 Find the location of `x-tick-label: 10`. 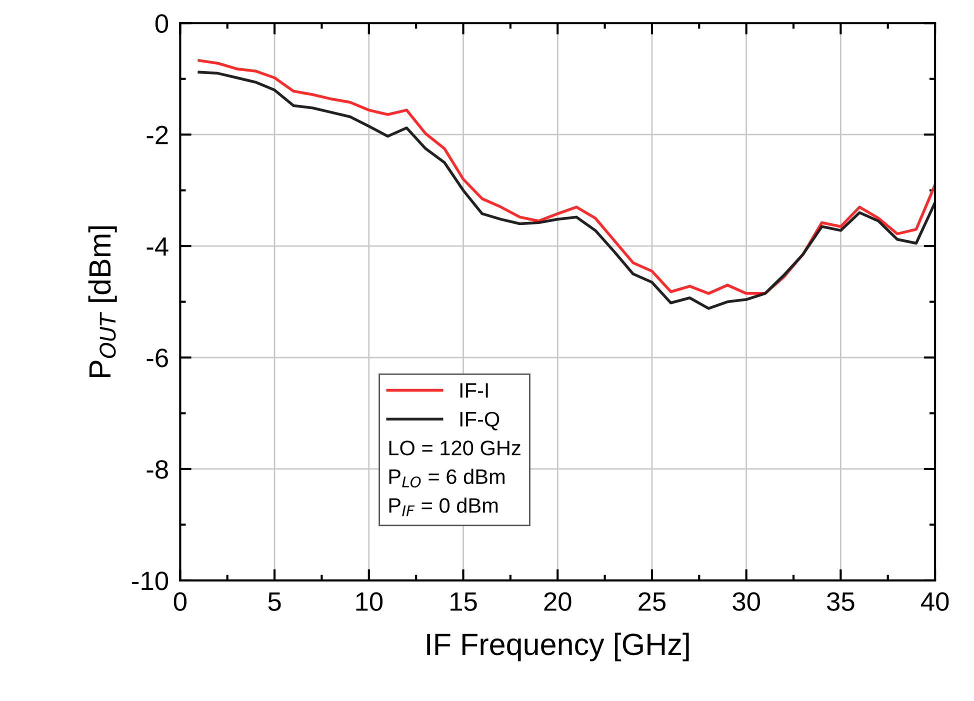

x-tick-label: 10 is located at coordinates (369, 601).